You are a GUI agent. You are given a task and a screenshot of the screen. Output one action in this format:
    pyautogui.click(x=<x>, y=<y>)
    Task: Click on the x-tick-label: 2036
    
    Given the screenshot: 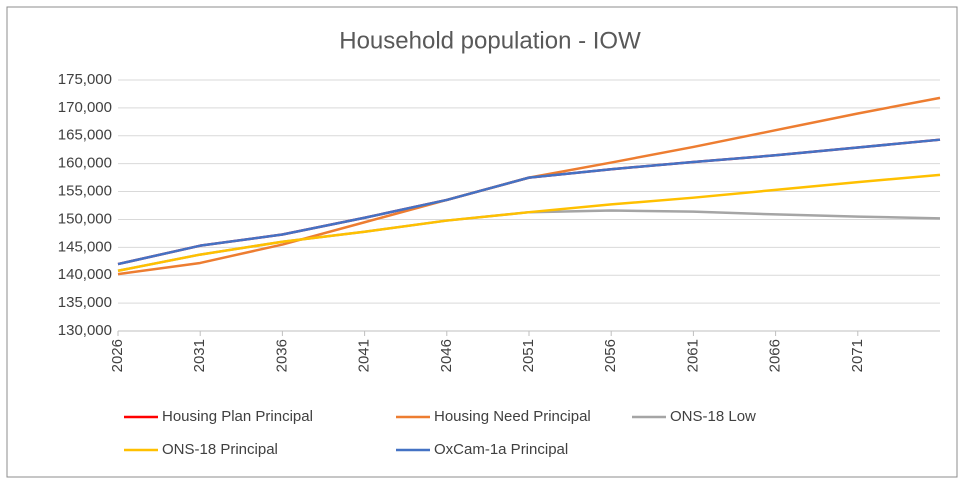 What is the action you would take?
    pyautogui.click(x=281, y=355)
    